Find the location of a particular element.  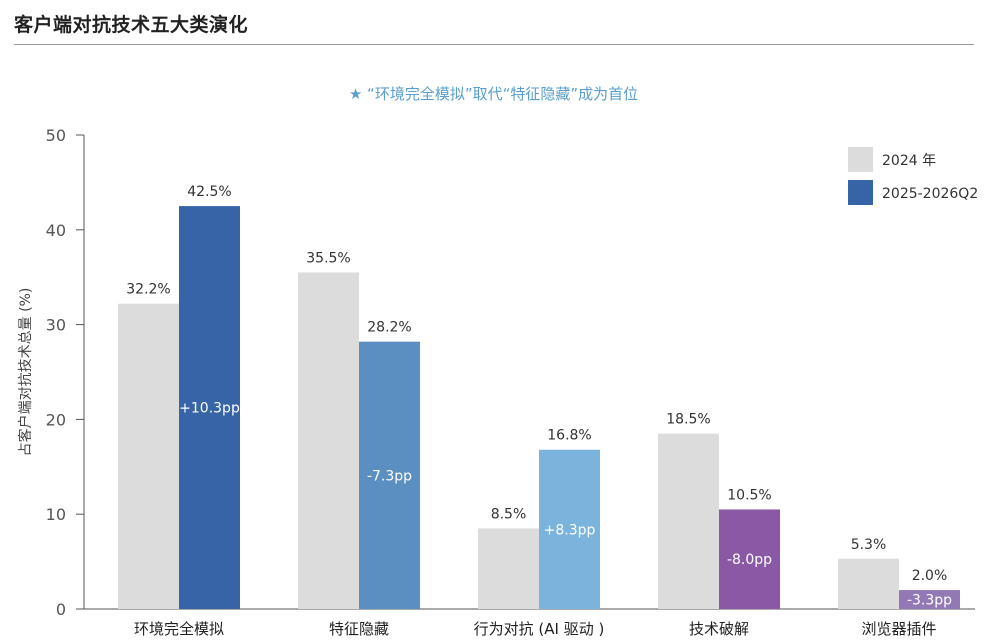

y-tick-label: 20 is located at coordinates (56, 419).